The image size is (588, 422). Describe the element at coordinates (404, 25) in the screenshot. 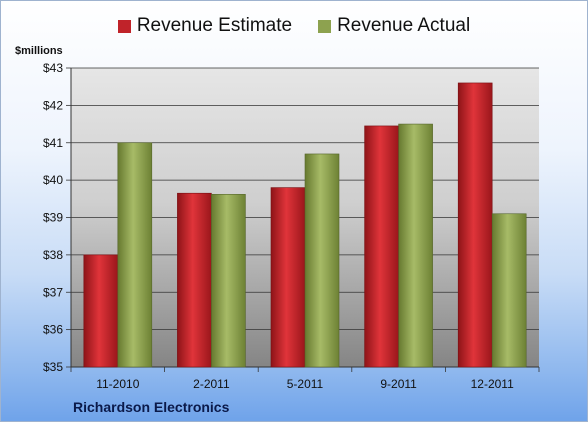

I see `legend-label-actual: Revenue Actual` at that location.